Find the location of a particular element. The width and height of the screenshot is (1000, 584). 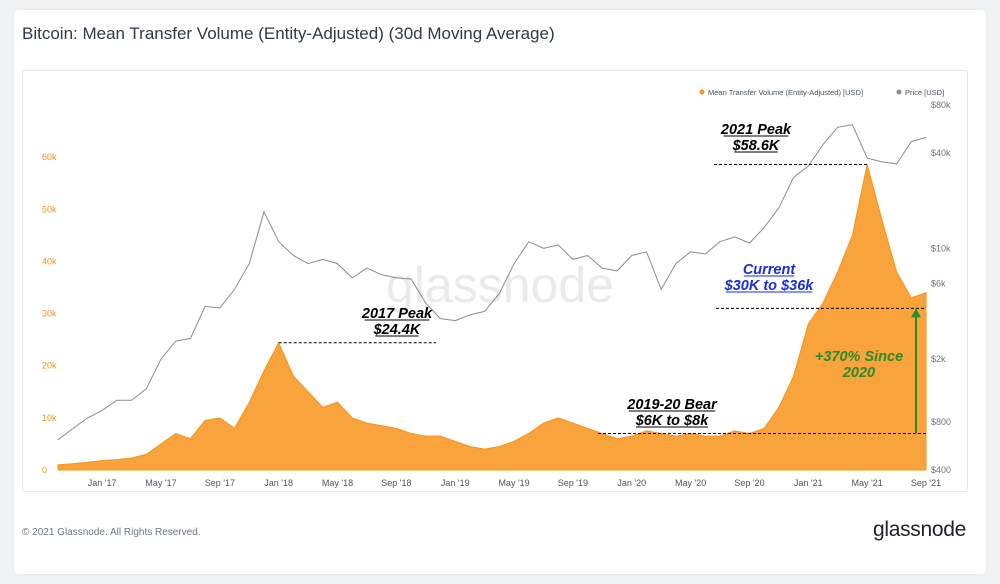

y-left-tick-label: 10k is located at coordinates (49, 418).